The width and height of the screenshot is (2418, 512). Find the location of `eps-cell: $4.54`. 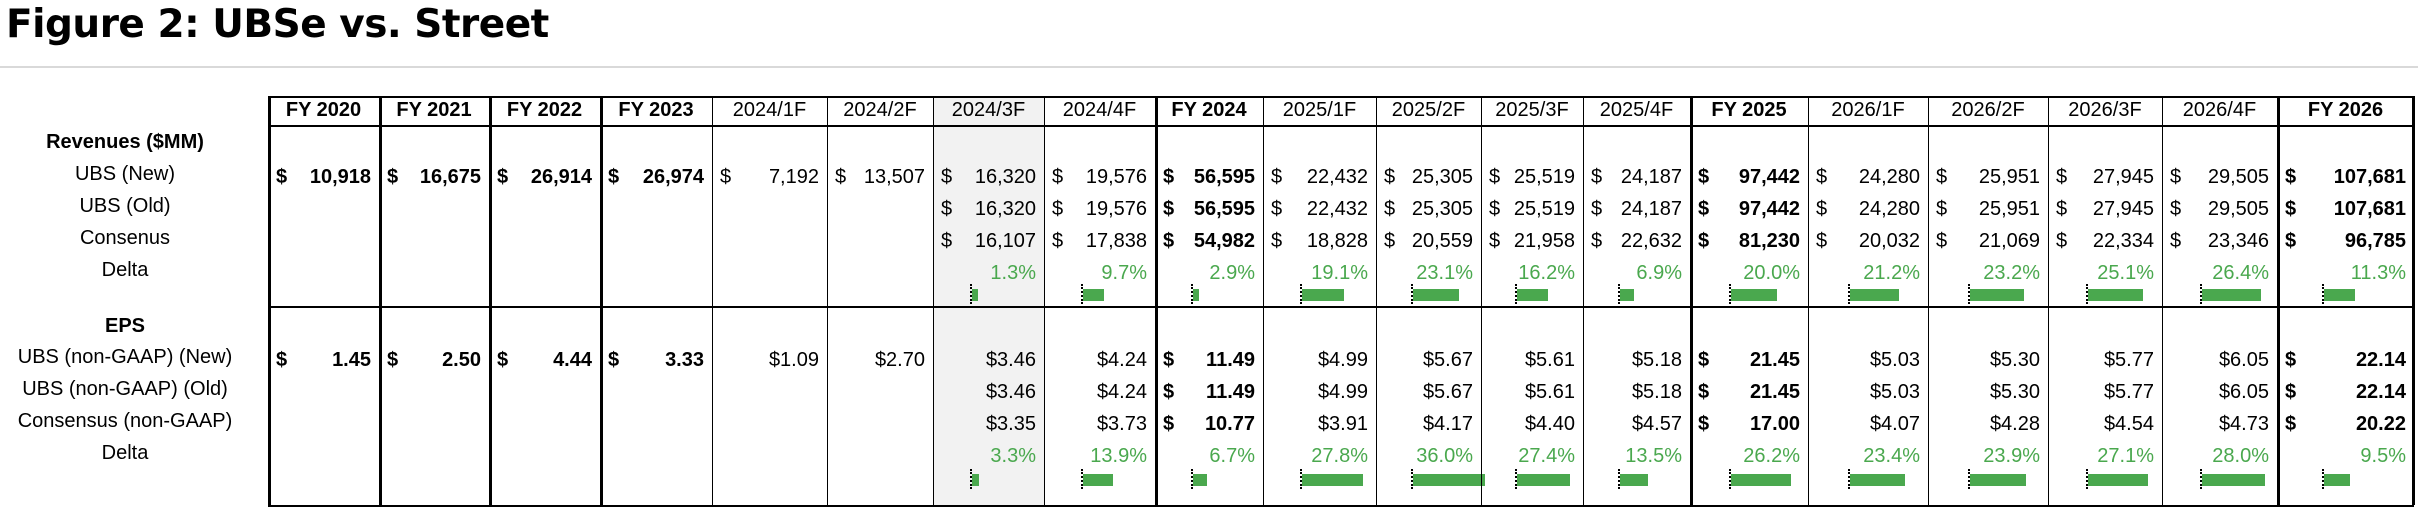

eps-cell: $4.54 is located at coordinates (2105, 424).